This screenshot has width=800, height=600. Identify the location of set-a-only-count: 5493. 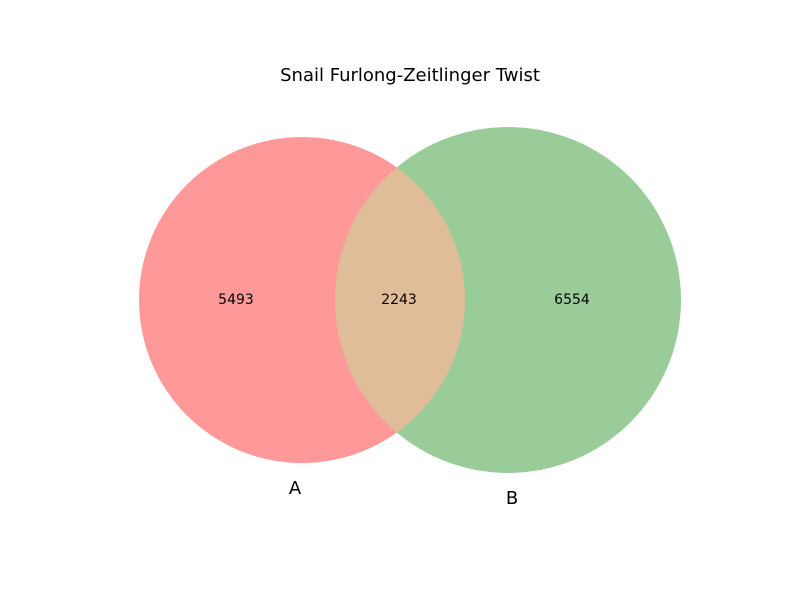
(236, 300).